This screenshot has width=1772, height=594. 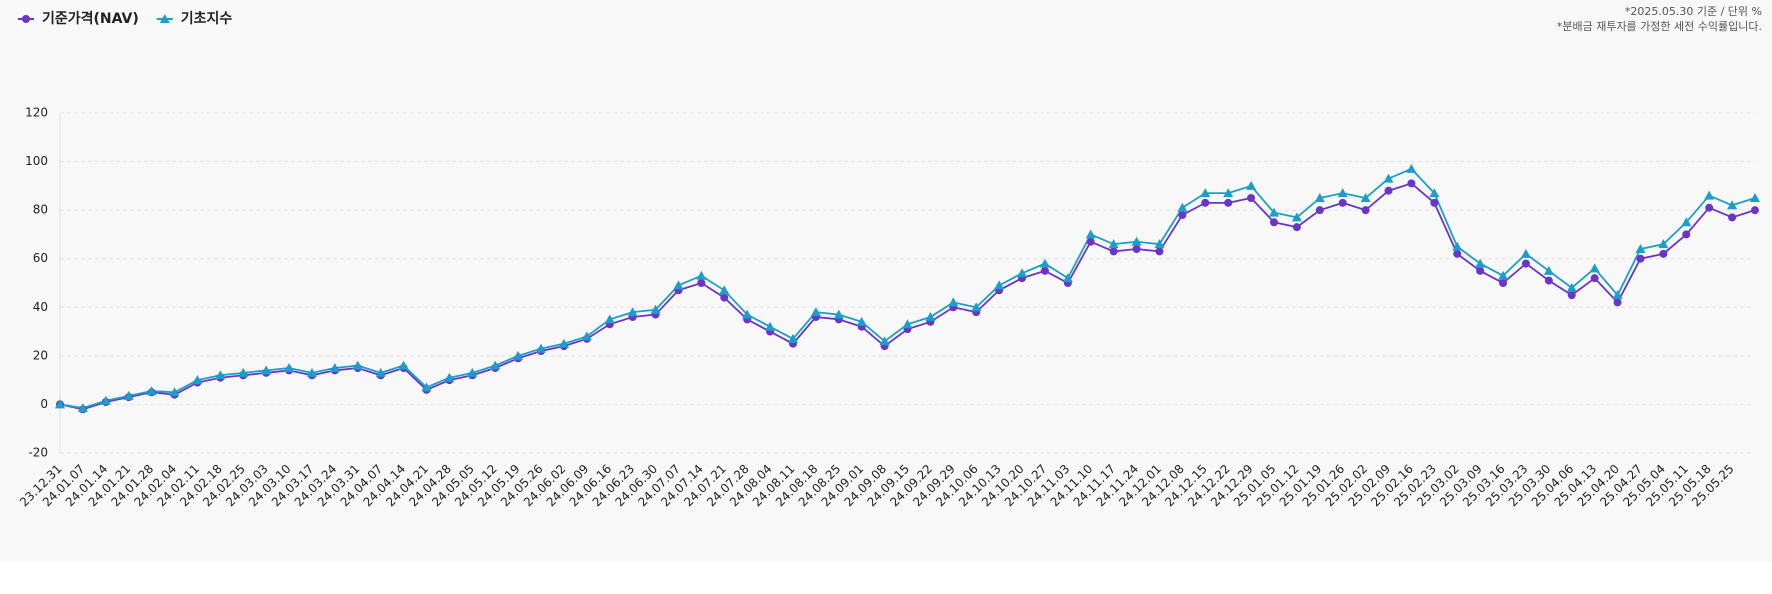 What do you see at coordinates (1693, 11) in the screenshot?
I see `note: *2025.05.30 기준 / 단위 %` at bounding box center [1693, 11].